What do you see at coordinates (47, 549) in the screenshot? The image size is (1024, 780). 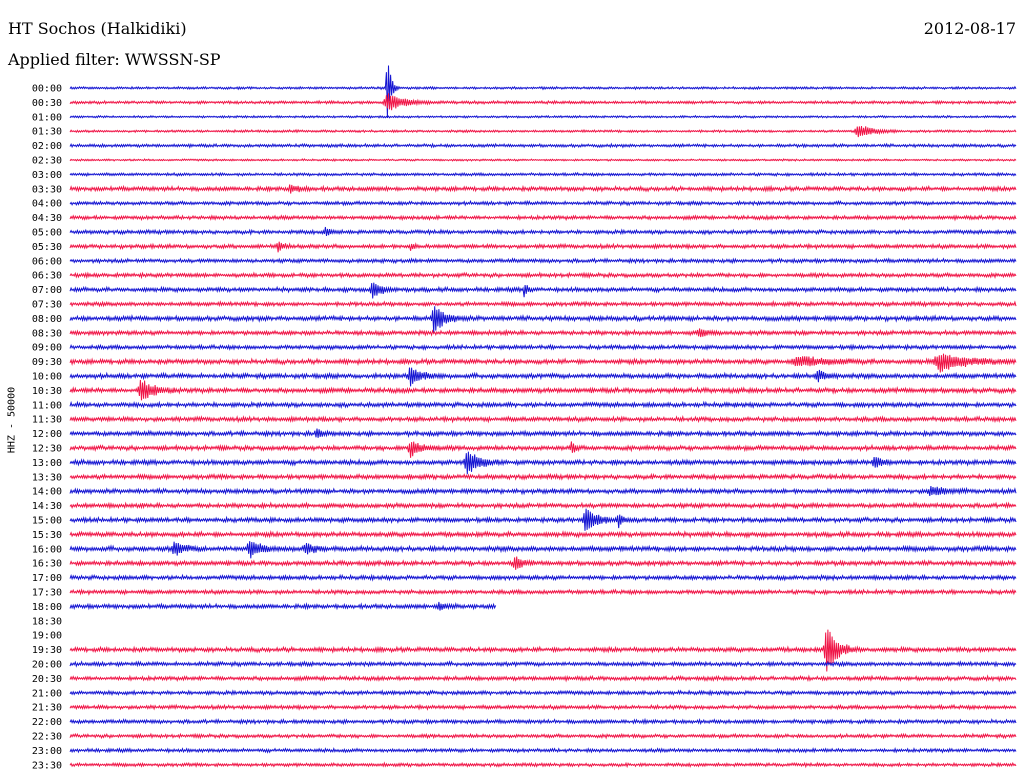 I see `row-label: 16:00` at bounding box center [47, 549].